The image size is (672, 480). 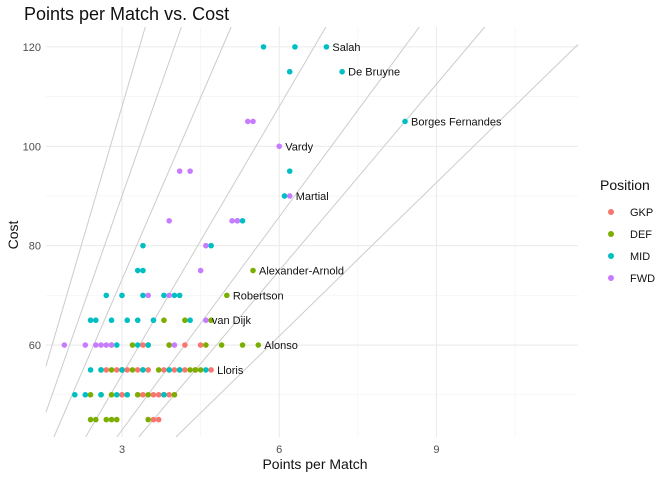 What do you see at coordinates (641, 235) in the screenshot?
I see `legend-label-def: DEF` at bounding box center [641, 235].